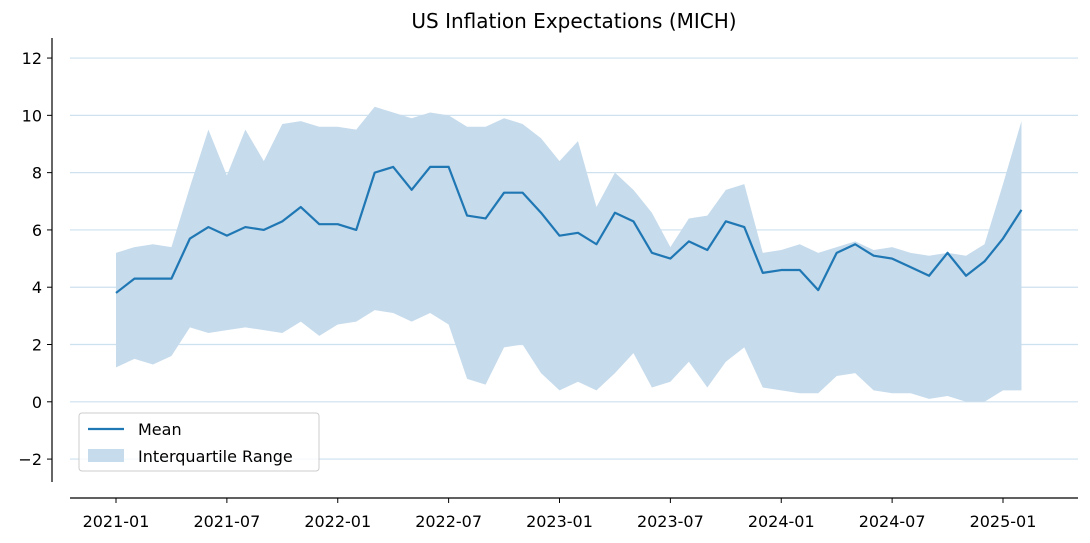 The image size is (1090, 543). What do you see at coordinates (573, 21) in the screenshot?
I see `chart-title: US Inflation Expectations (MICH)` at bounding box center [573, 21].